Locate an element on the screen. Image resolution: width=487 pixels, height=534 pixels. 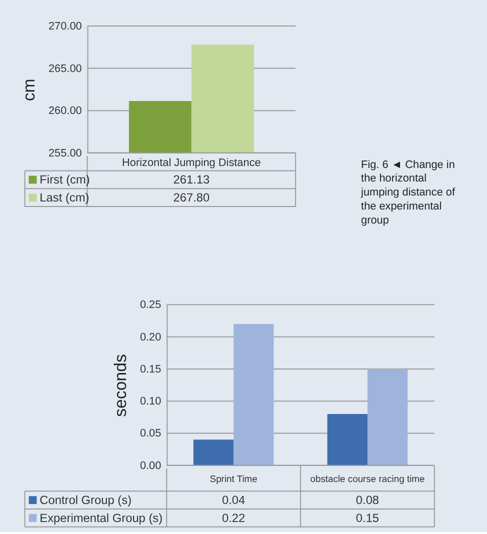
data-label: 261.13 is located at coordinates (191, 179).